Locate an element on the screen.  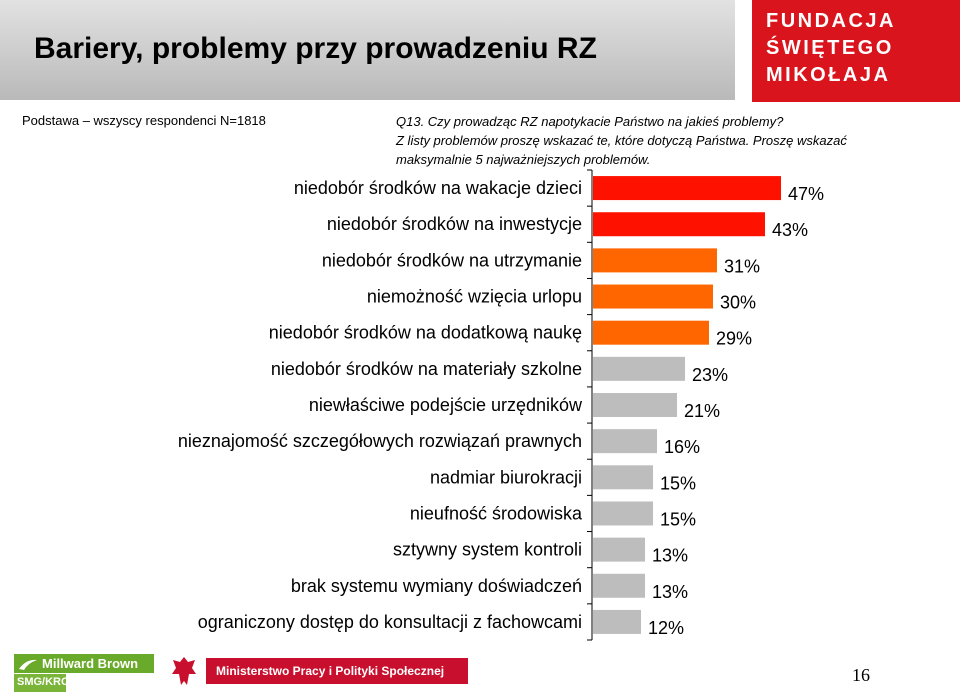
value-label: 21% is located at coordinates (702, 411).